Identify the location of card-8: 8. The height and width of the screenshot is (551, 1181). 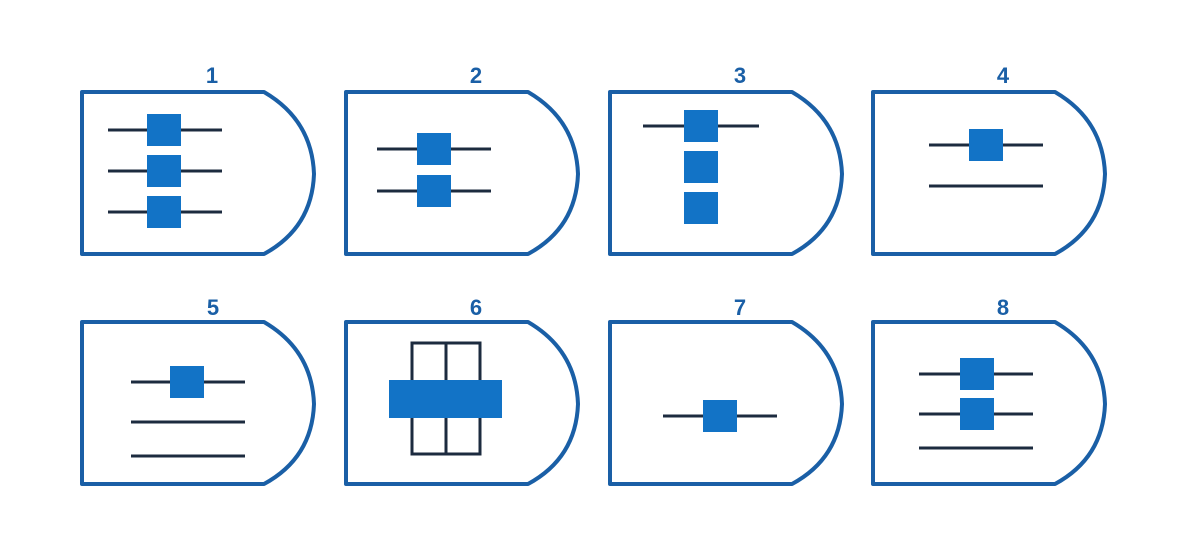
(989, 390).